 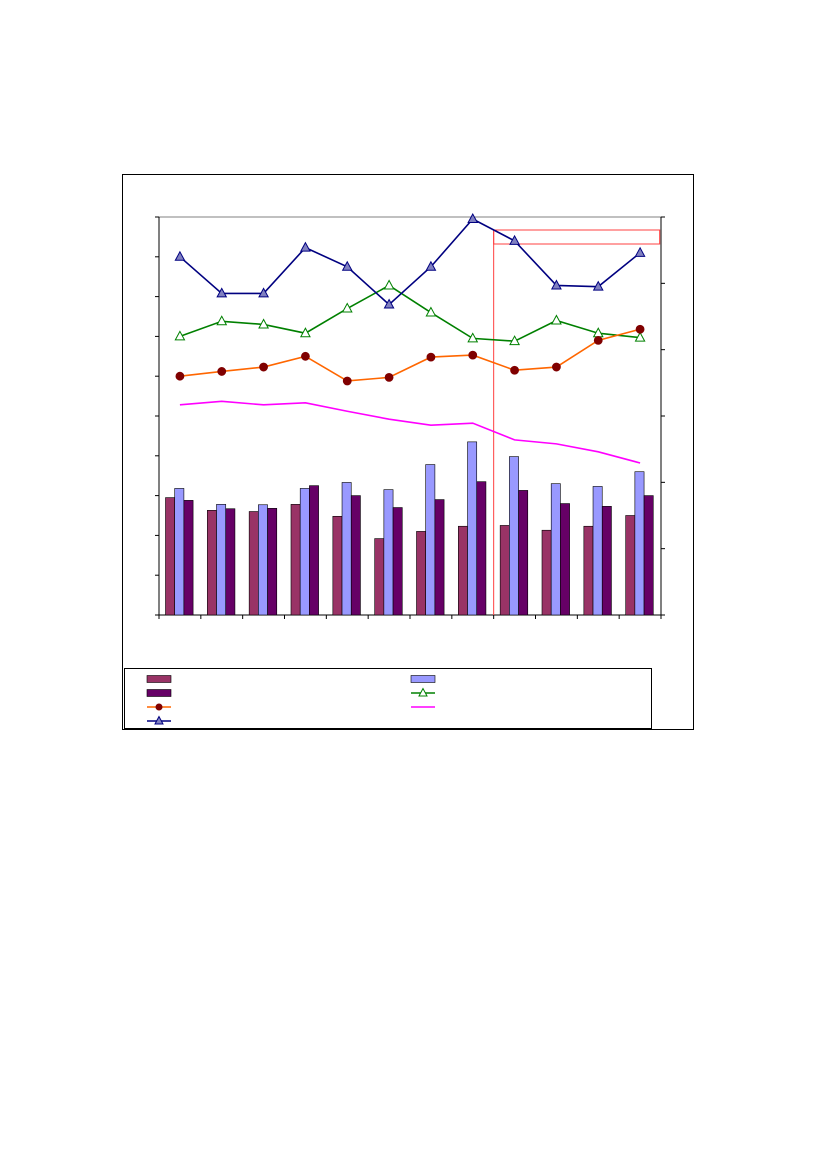 I want to click on legend-symbols, so click(x=291, y=700).